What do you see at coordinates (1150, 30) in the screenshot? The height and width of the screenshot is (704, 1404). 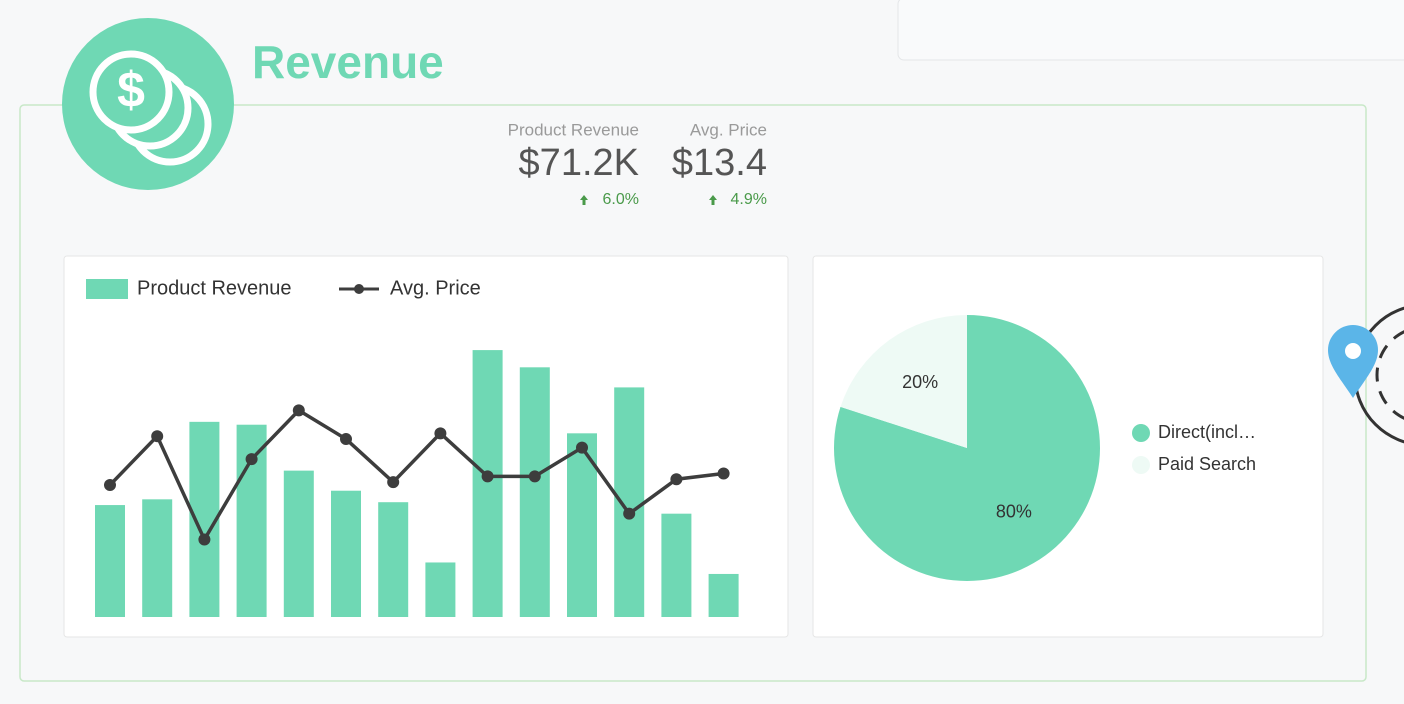 I see `top-panel` at bounding box center [1150, 30].